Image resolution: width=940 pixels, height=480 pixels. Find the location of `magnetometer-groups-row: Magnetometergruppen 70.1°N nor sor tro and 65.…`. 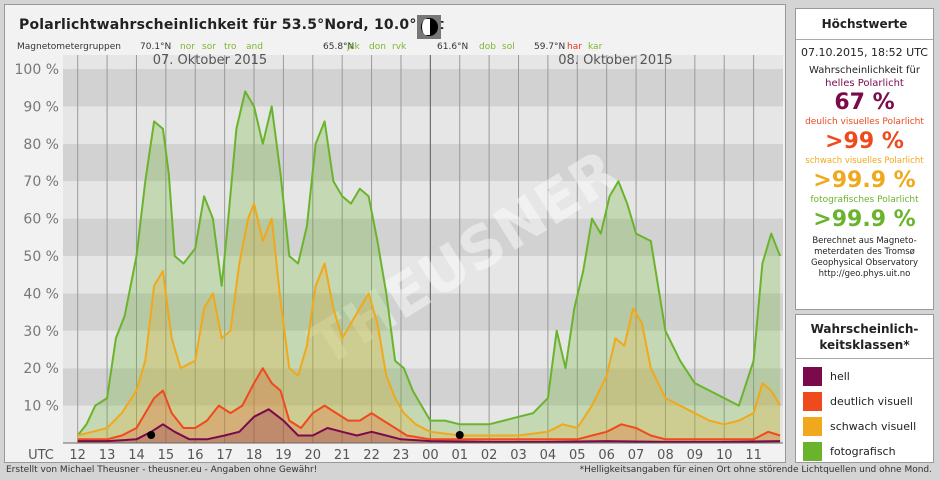

magnetometer-groups-row: Magnetometergruppen 70.1°N nor sor tro and 65.… is located at coordinates (403, 48).